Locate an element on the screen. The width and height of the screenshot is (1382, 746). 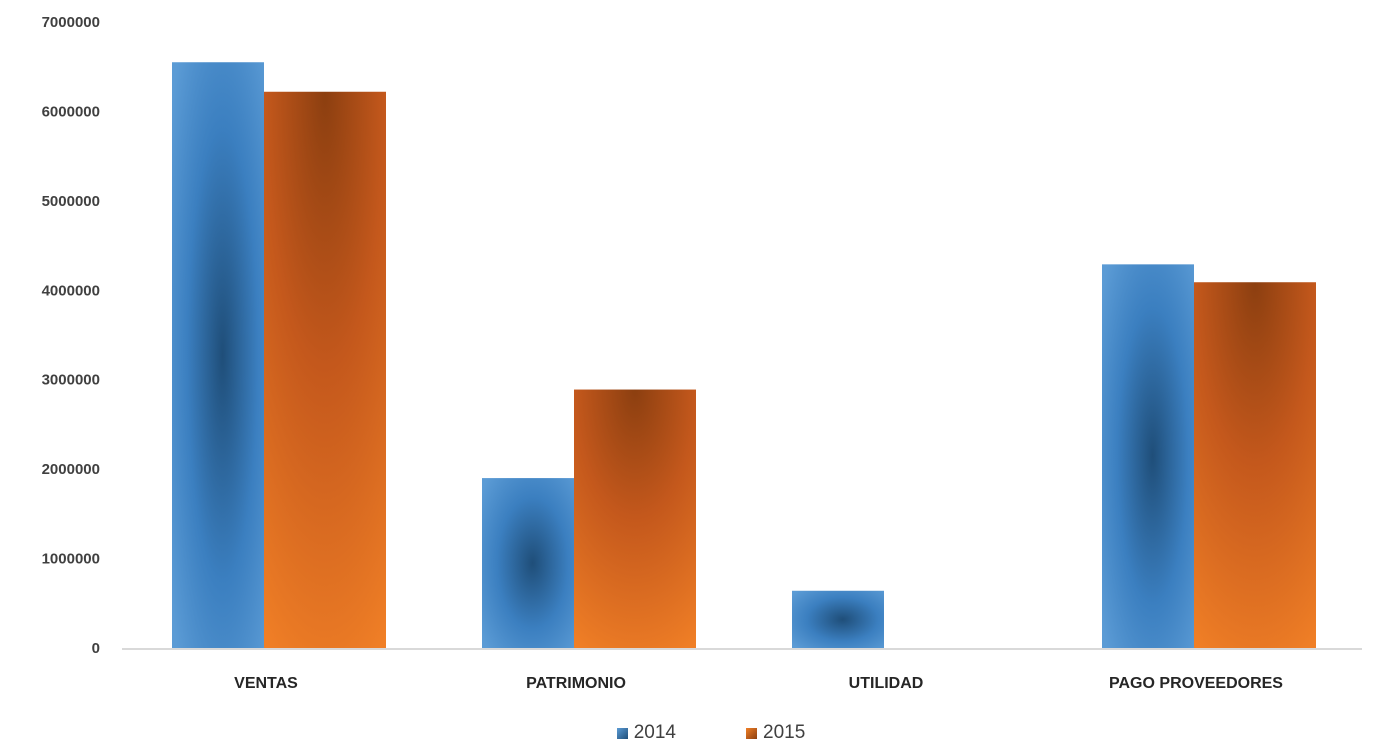
legend-item-2014: 2014 is located at coordinates (646, 733).